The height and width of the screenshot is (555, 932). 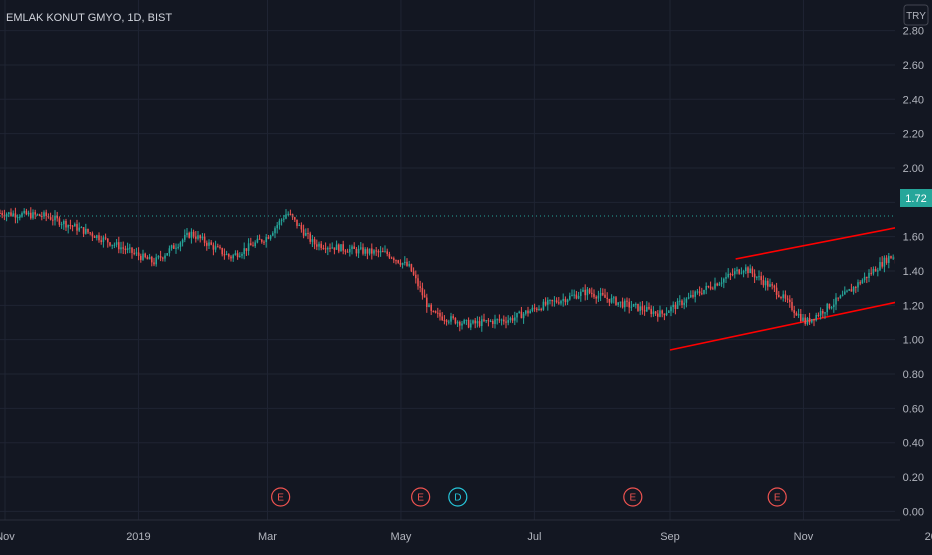 I want to click on y-tick-label: 2.40, so click(x=913, y=100).